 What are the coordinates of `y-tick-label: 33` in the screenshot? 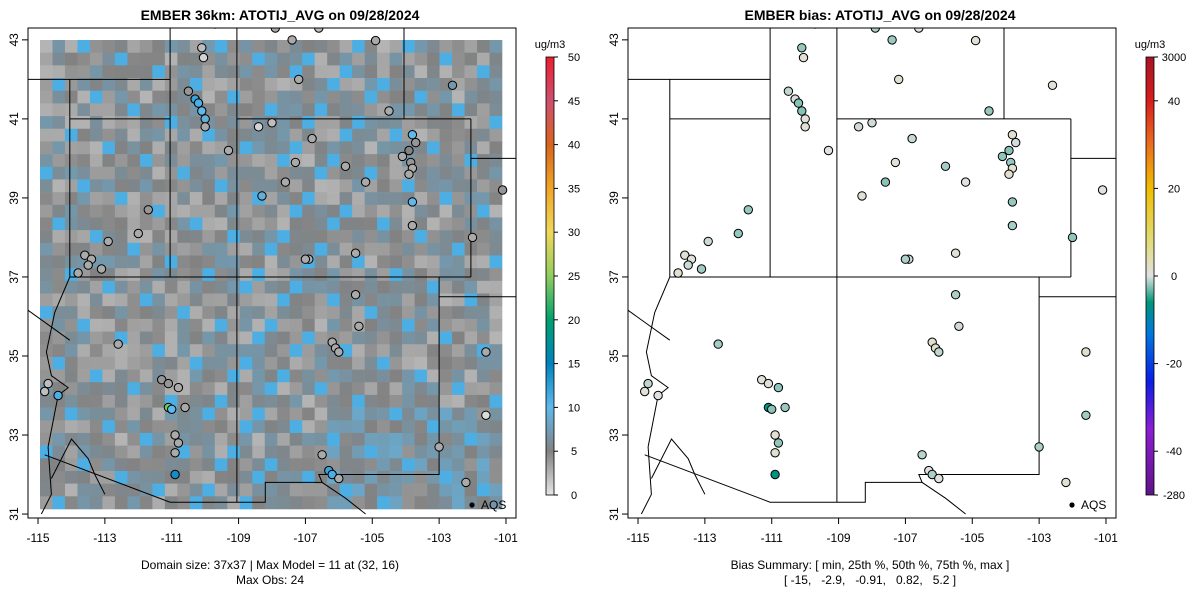 It's located at (614, 435).